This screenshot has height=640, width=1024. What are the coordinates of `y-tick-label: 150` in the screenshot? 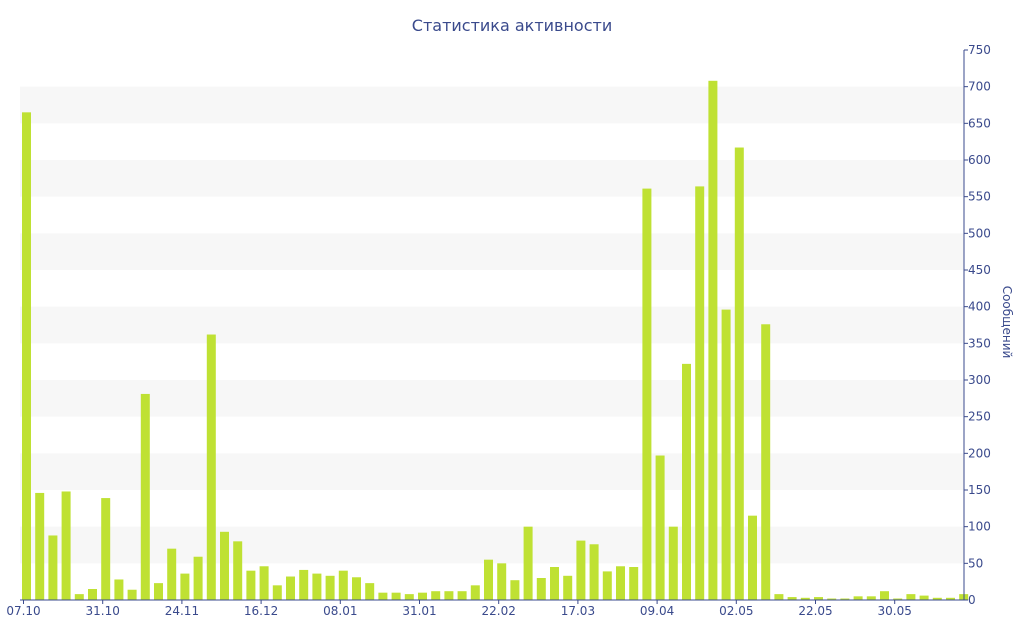 It's located at (979, 490).